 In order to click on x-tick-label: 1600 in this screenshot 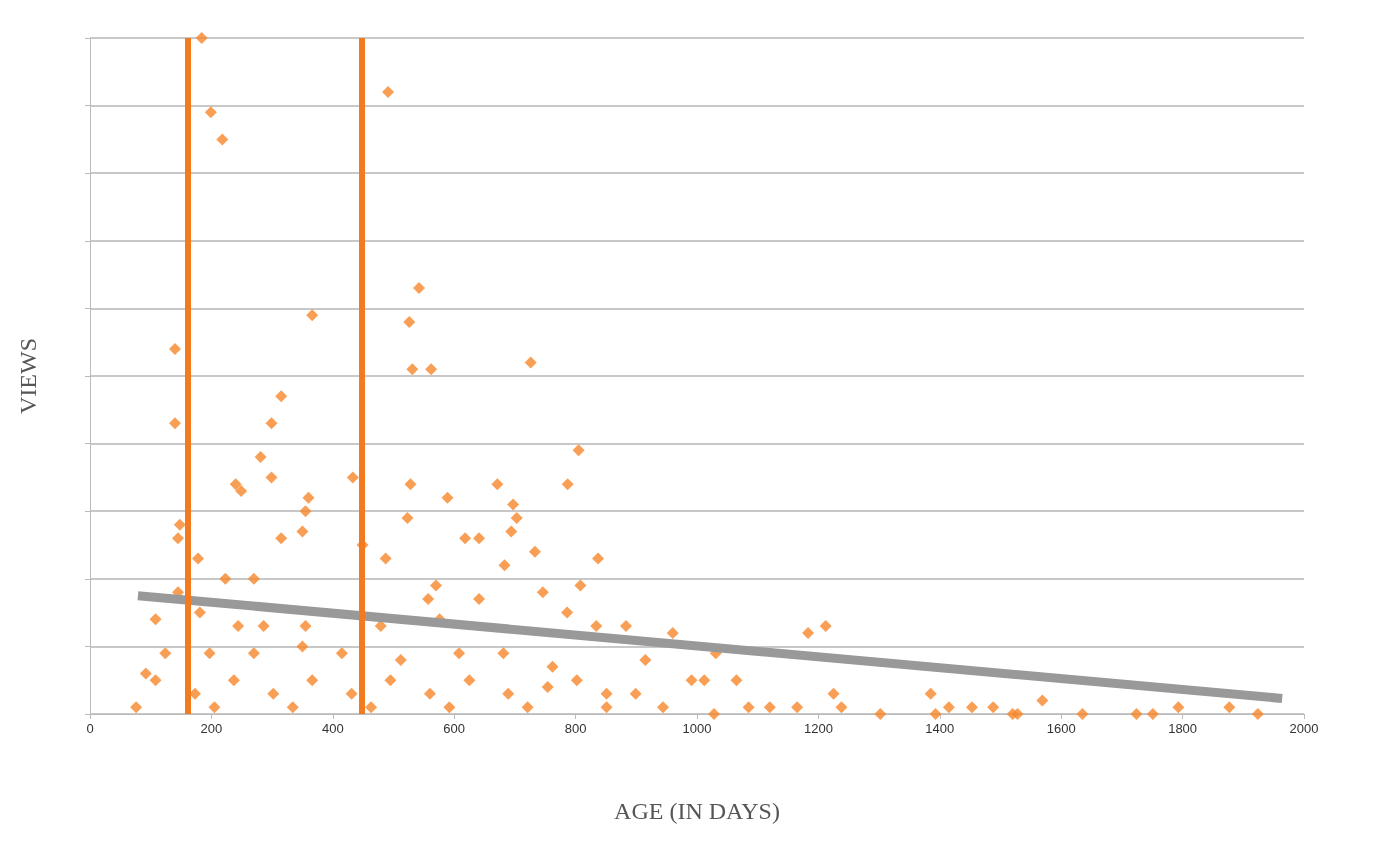, I will do `click(1061, 728)`.